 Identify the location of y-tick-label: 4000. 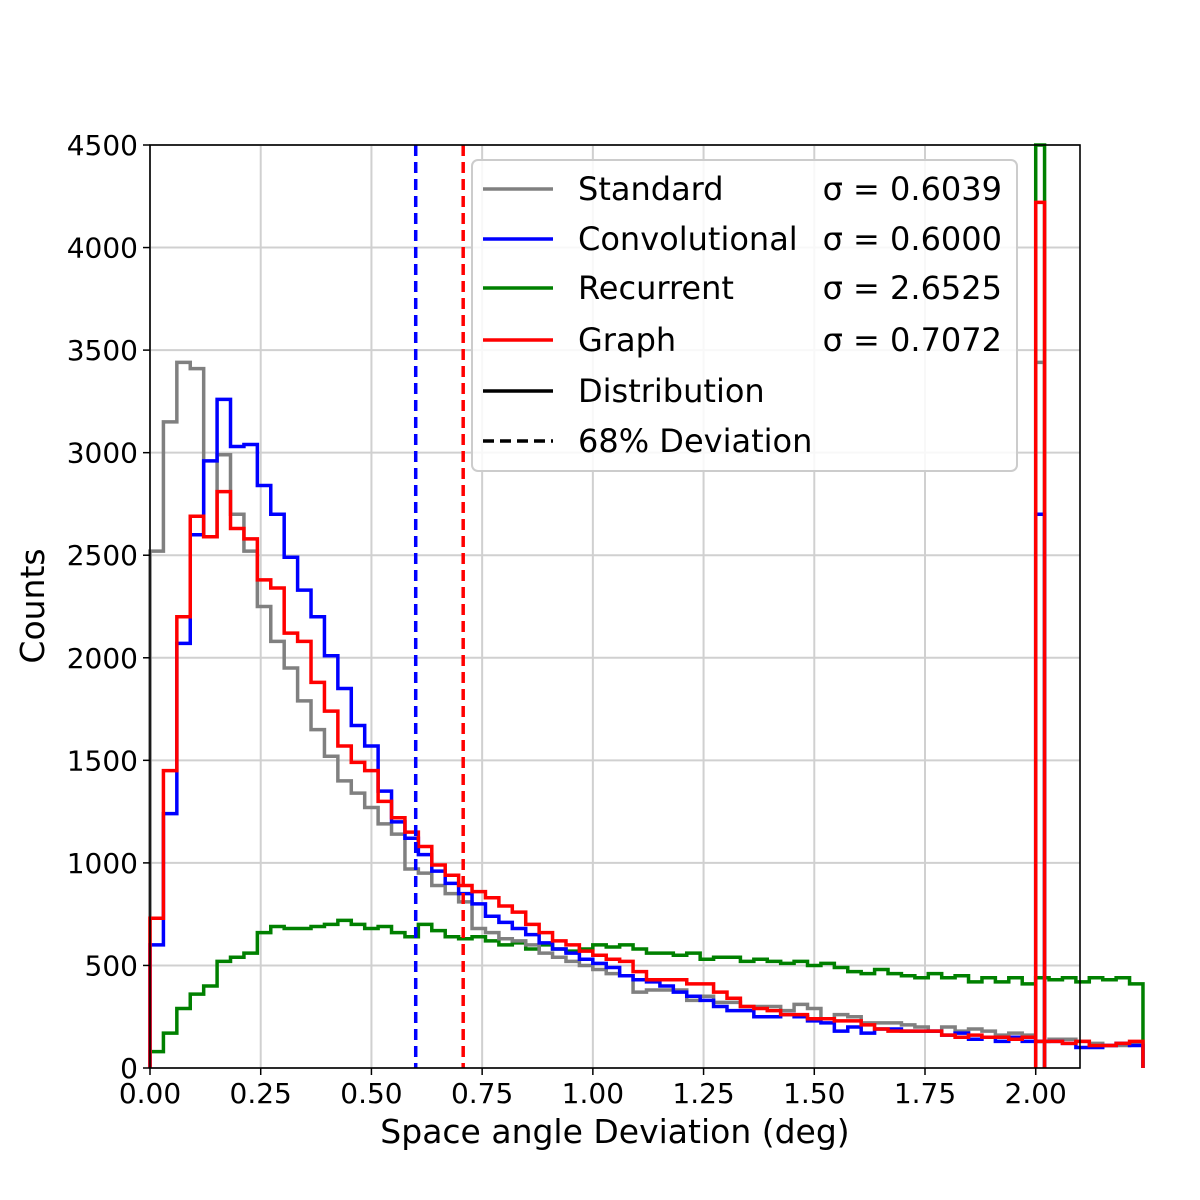
(102, 248).